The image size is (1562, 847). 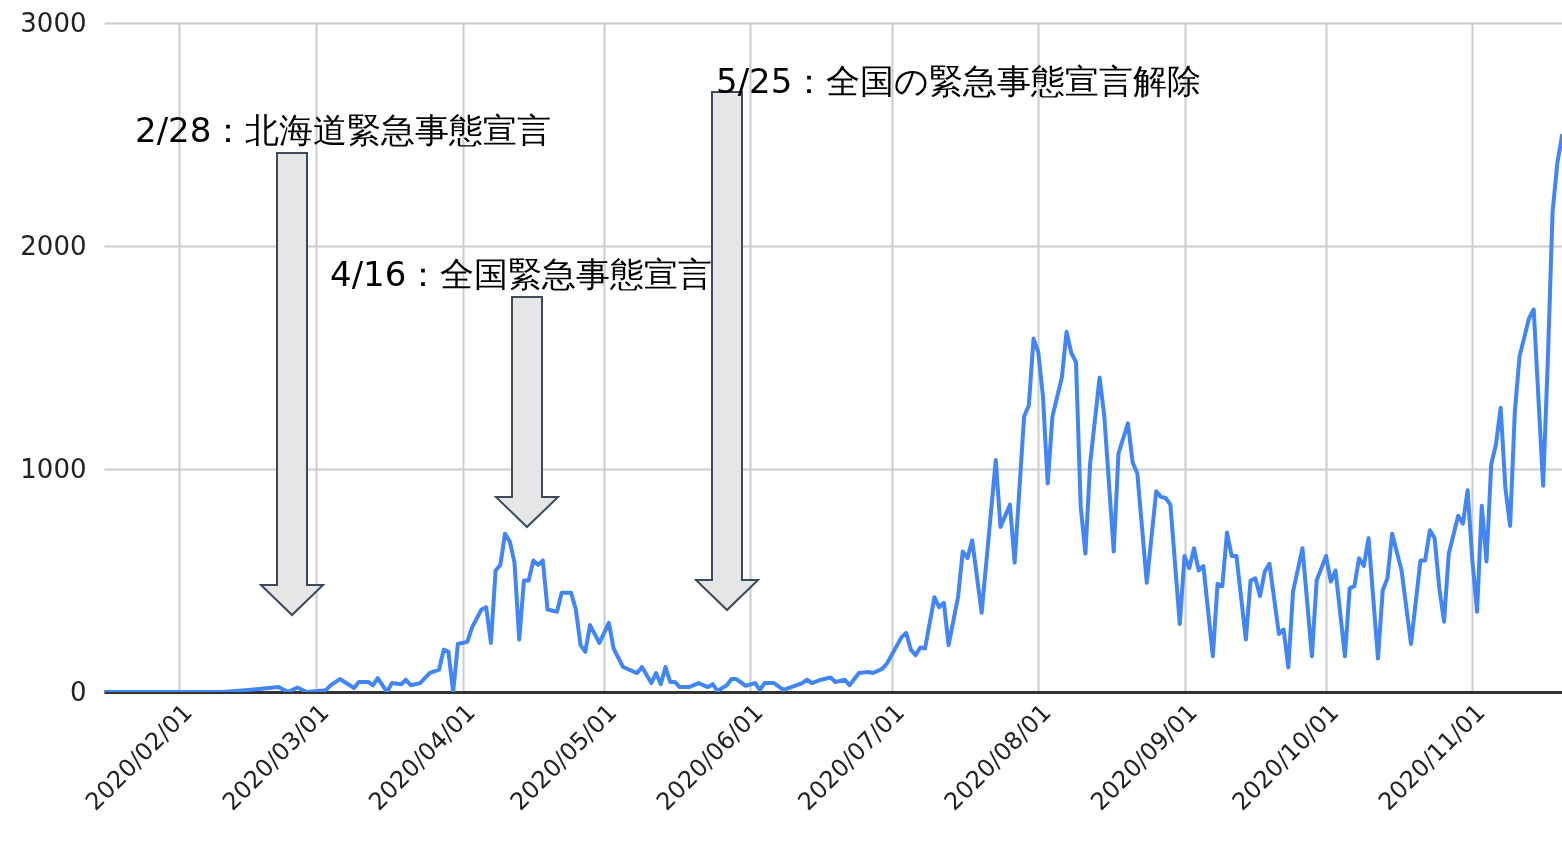 I want to click on annotation: 2/28：北海道緊急事態宣言, so click(x=343, y=130).